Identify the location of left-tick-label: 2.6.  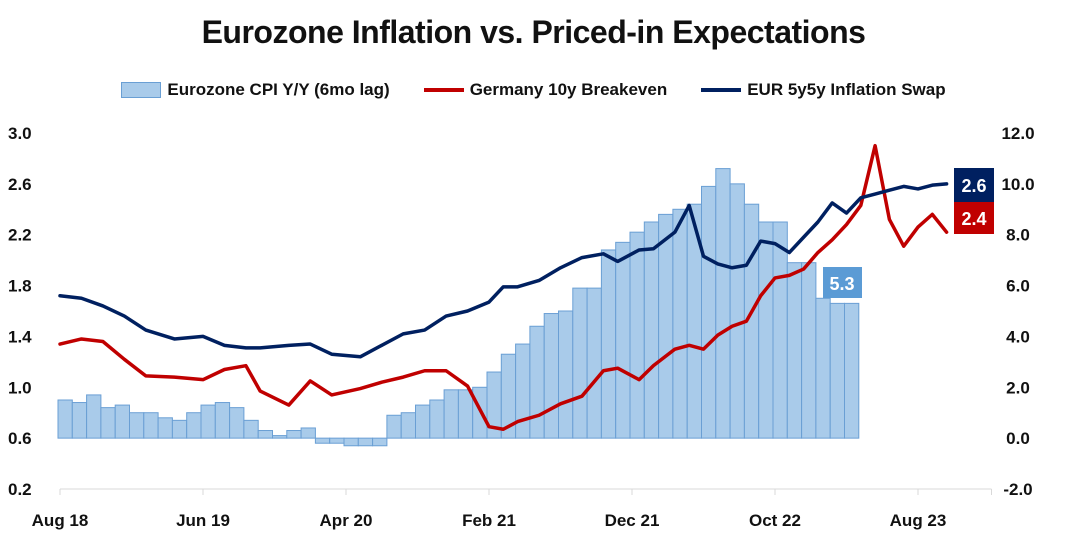
(20, 184).